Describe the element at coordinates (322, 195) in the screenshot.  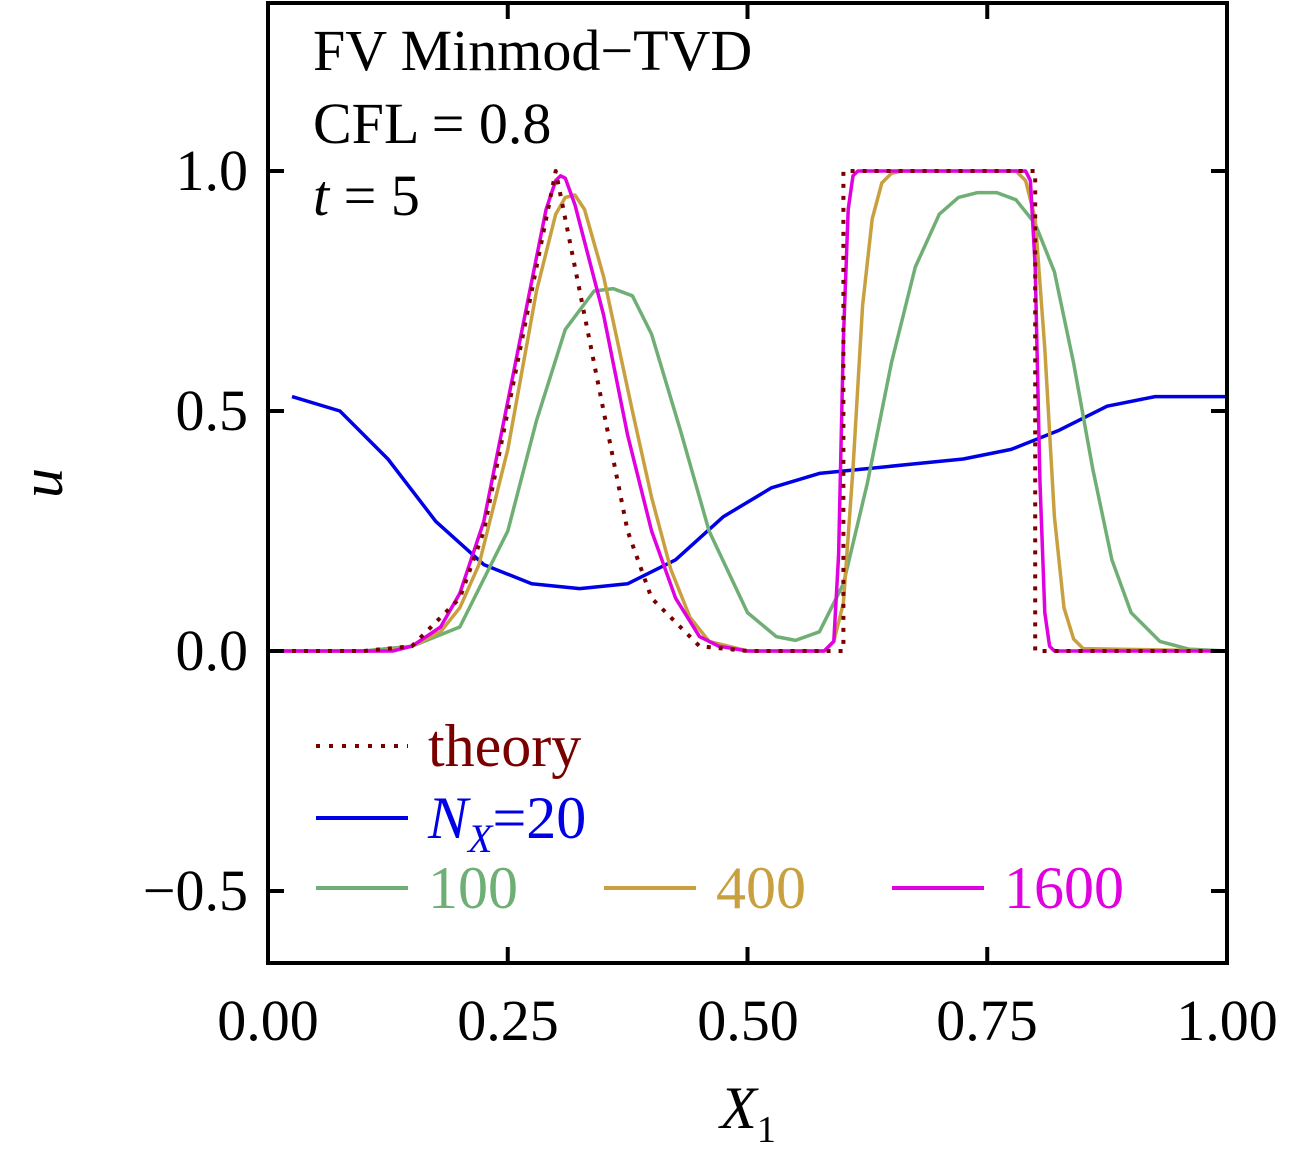
I see `annotation-time-var: t` at that location.